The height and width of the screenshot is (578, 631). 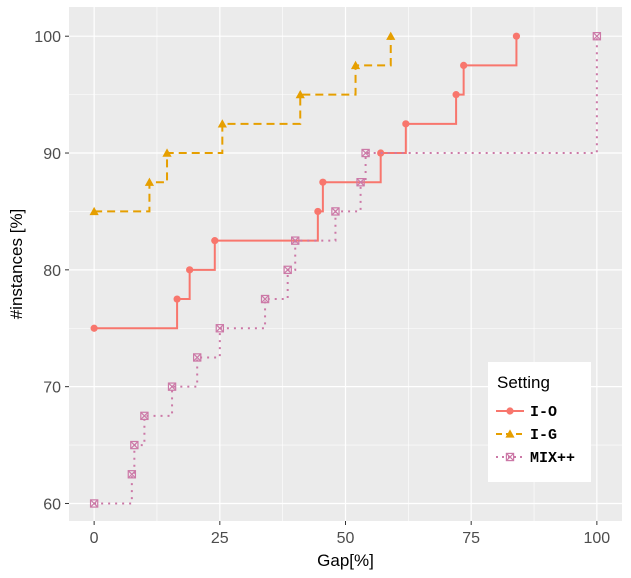 I want to click on y-tick-label: 70, so click(x=52, y=388).